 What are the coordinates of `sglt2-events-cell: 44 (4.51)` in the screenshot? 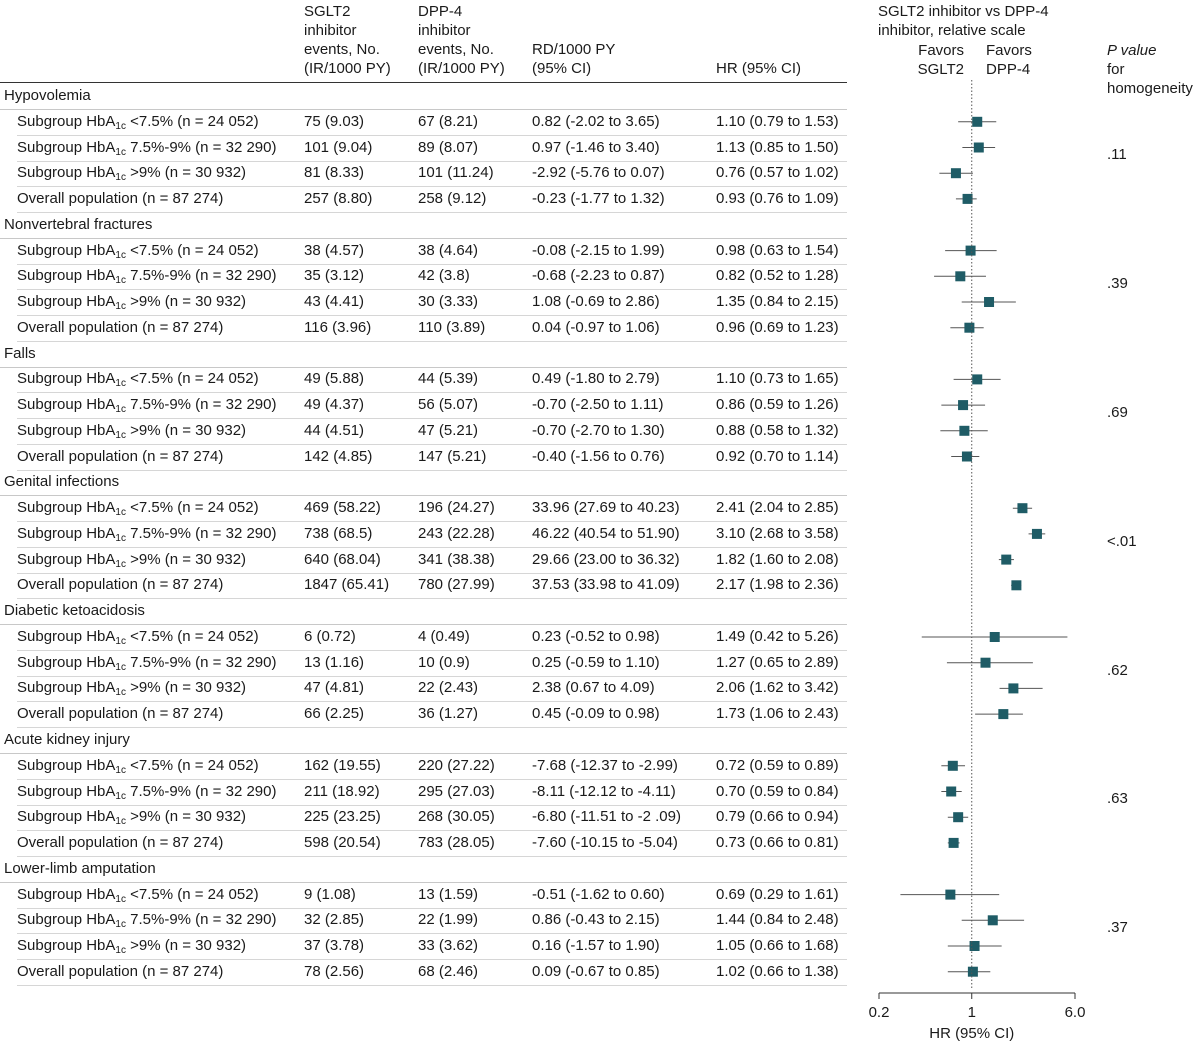 It's located at (334, 430).